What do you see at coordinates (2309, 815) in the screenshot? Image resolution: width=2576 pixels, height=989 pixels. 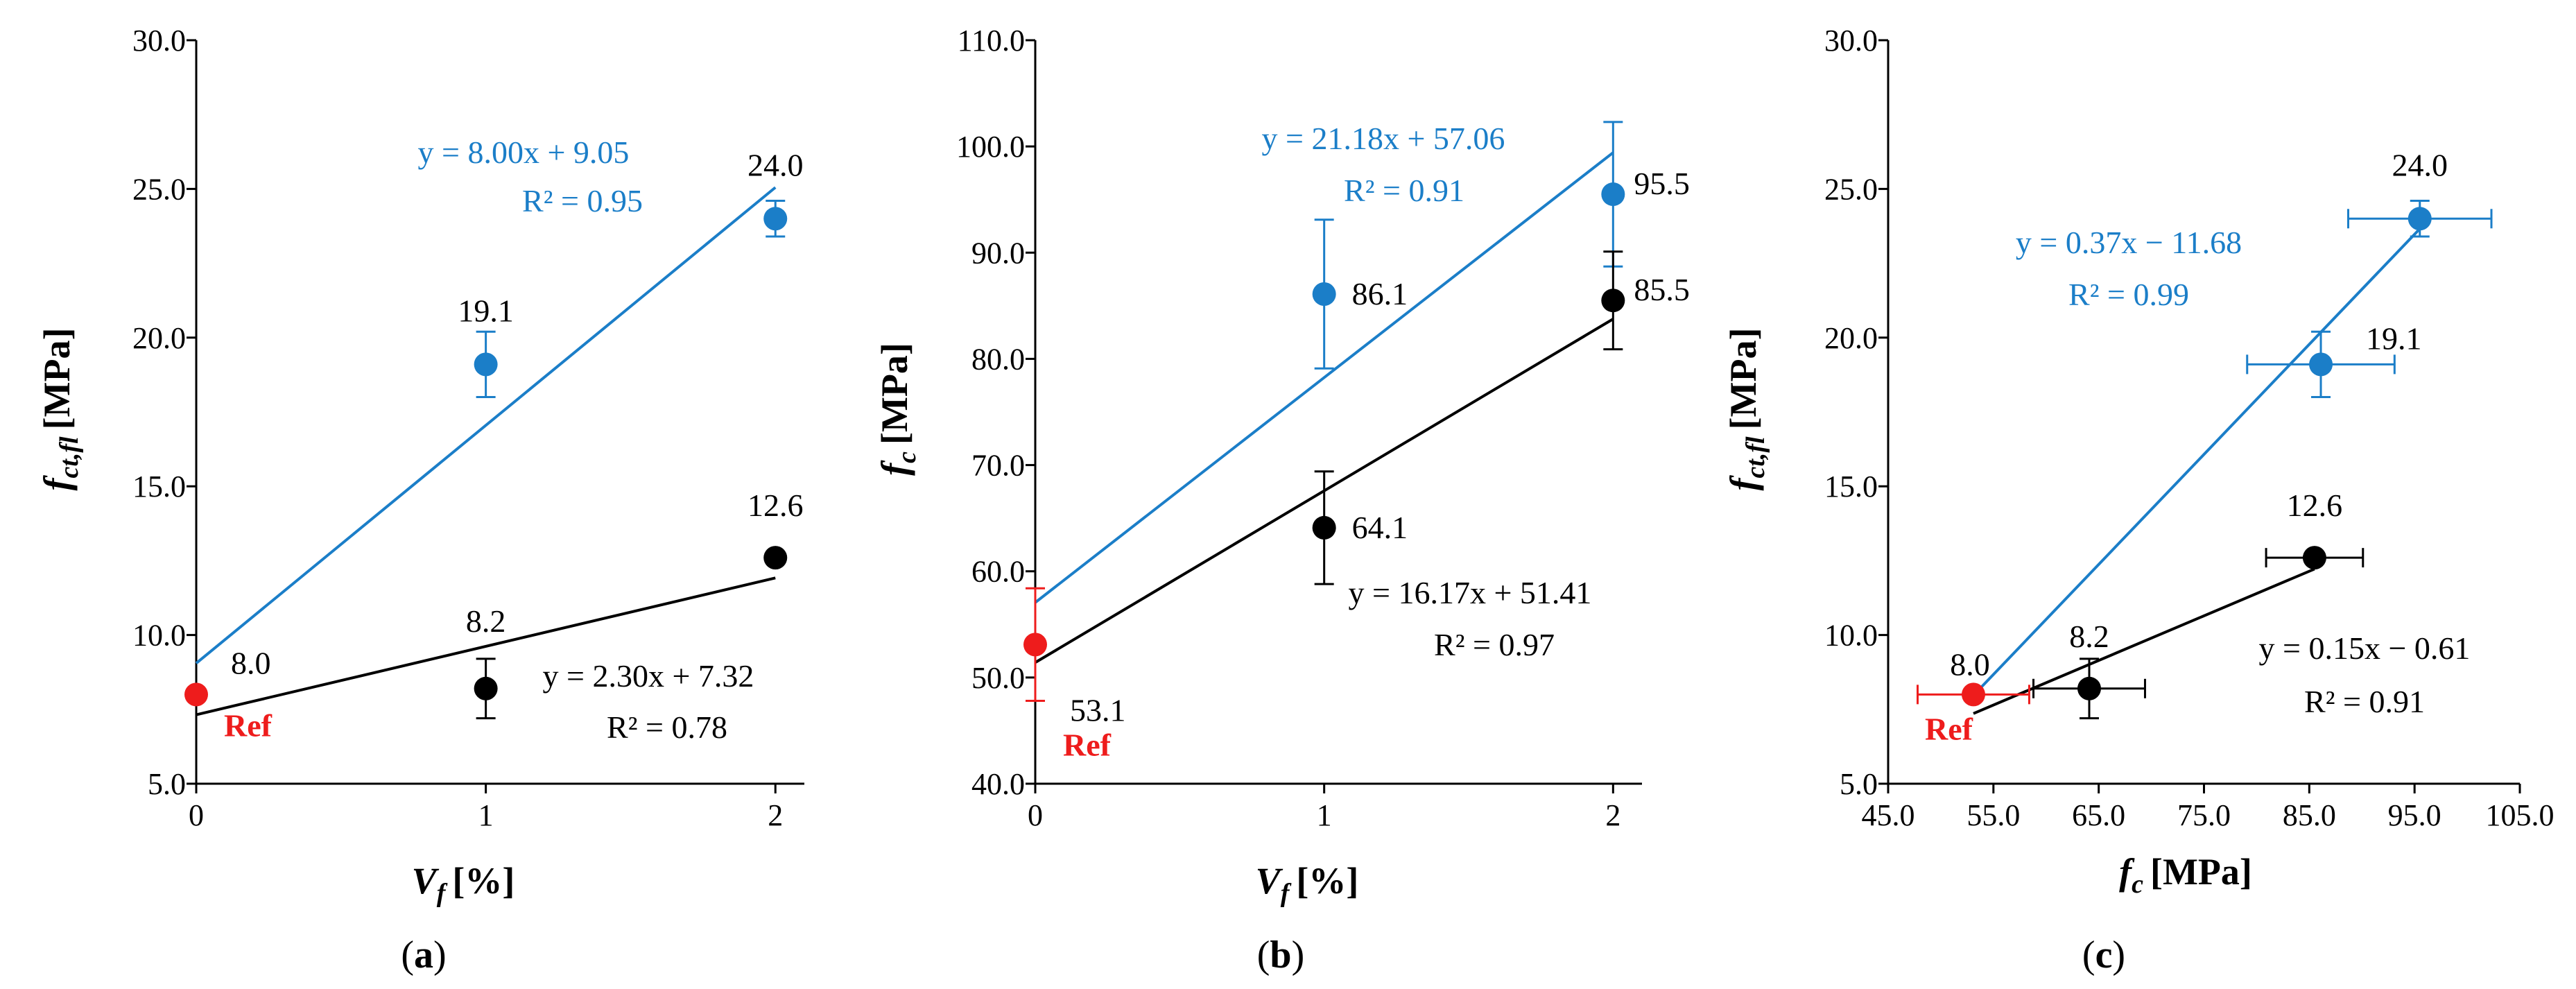 I see `x-tick-label: 85.0` at bounding box center [2309, 815].